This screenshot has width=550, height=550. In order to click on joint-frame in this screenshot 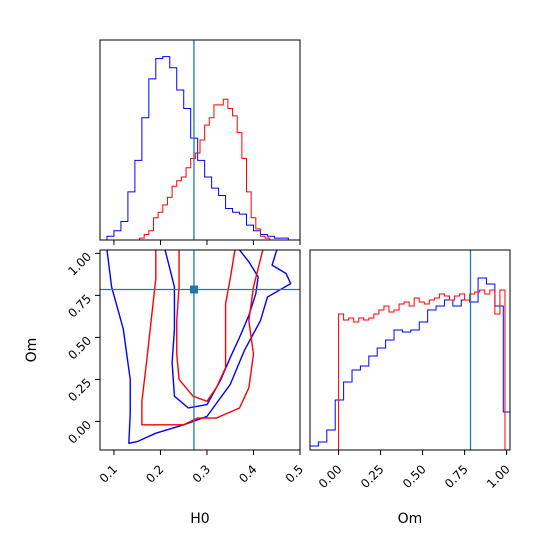, I will do `click(200, 350)`.